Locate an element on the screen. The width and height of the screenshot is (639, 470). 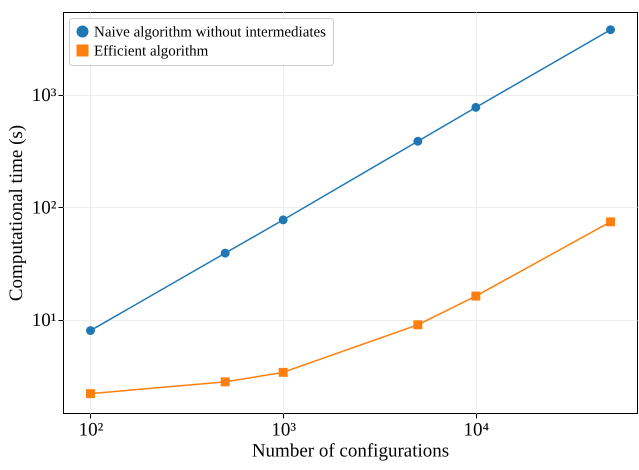
y-tick-label: 10¹ is located at coordinates (44, 321).